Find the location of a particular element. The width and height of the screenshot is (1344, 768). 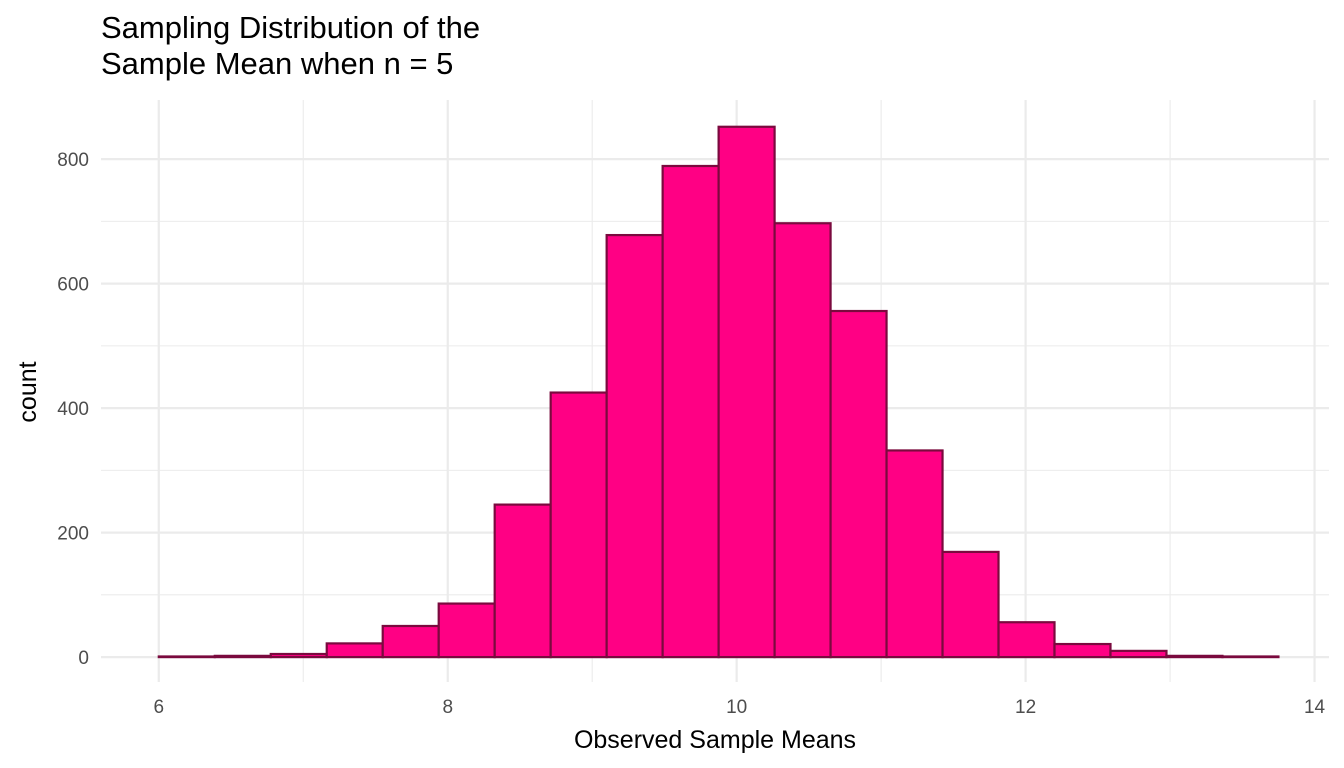

y-axis-ticks: 0 200 400 600 800 is located at coordinates (73, 409).